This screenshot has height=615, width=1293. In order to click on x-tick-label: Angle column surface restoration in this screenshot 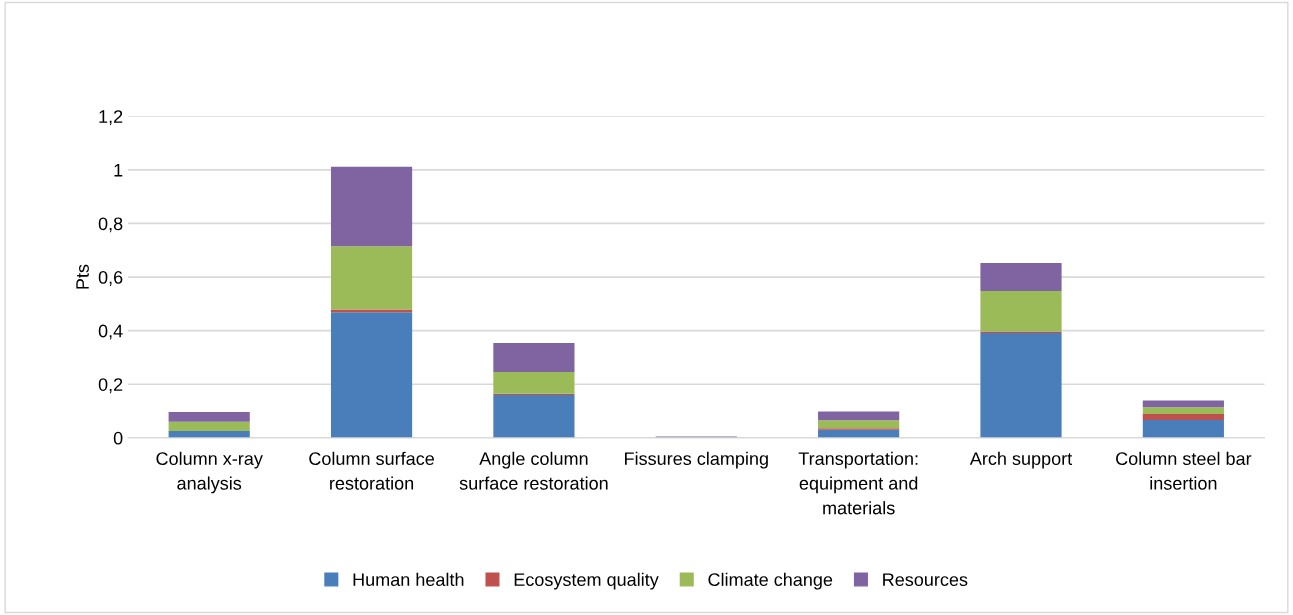, I will do `click(533, 470)`.